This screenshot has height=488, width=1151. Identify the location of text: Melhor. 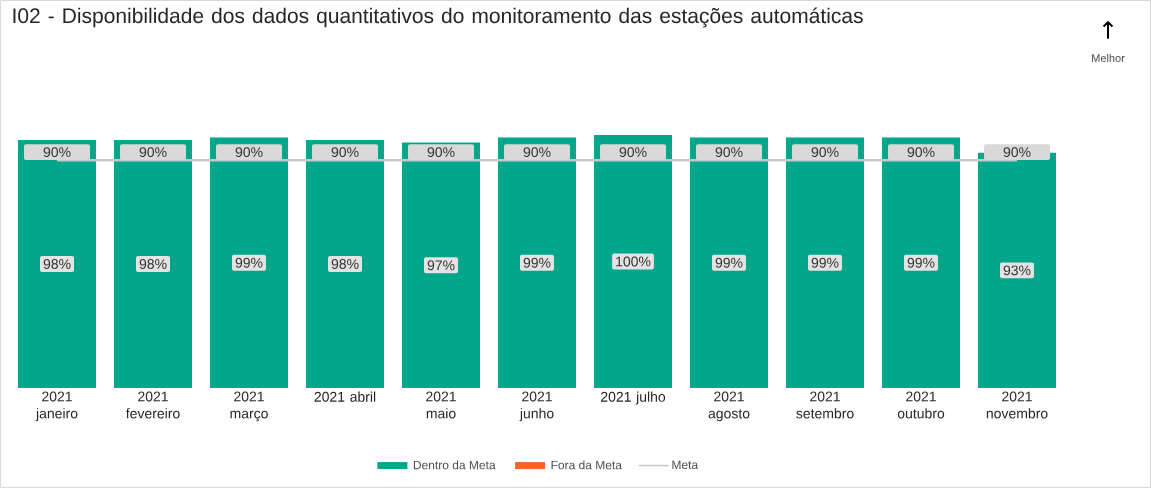
(1108, 58).